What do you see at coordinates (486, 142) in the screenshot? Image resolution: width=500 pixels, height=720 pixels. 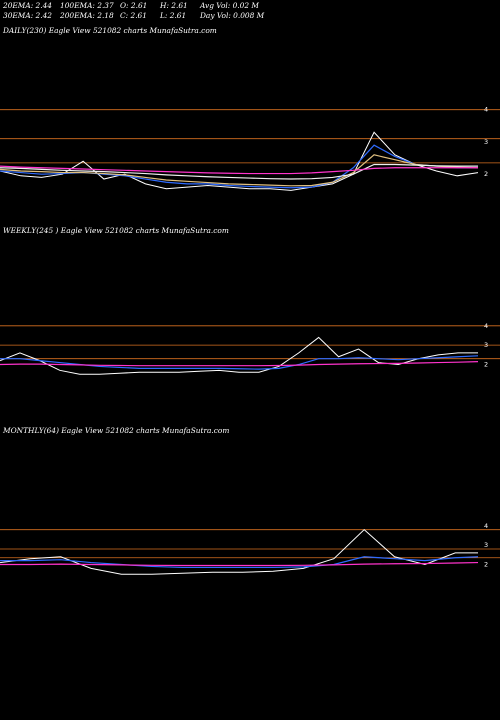 I see `daily-ytick-3: 3` at bounding box center [486, 142].